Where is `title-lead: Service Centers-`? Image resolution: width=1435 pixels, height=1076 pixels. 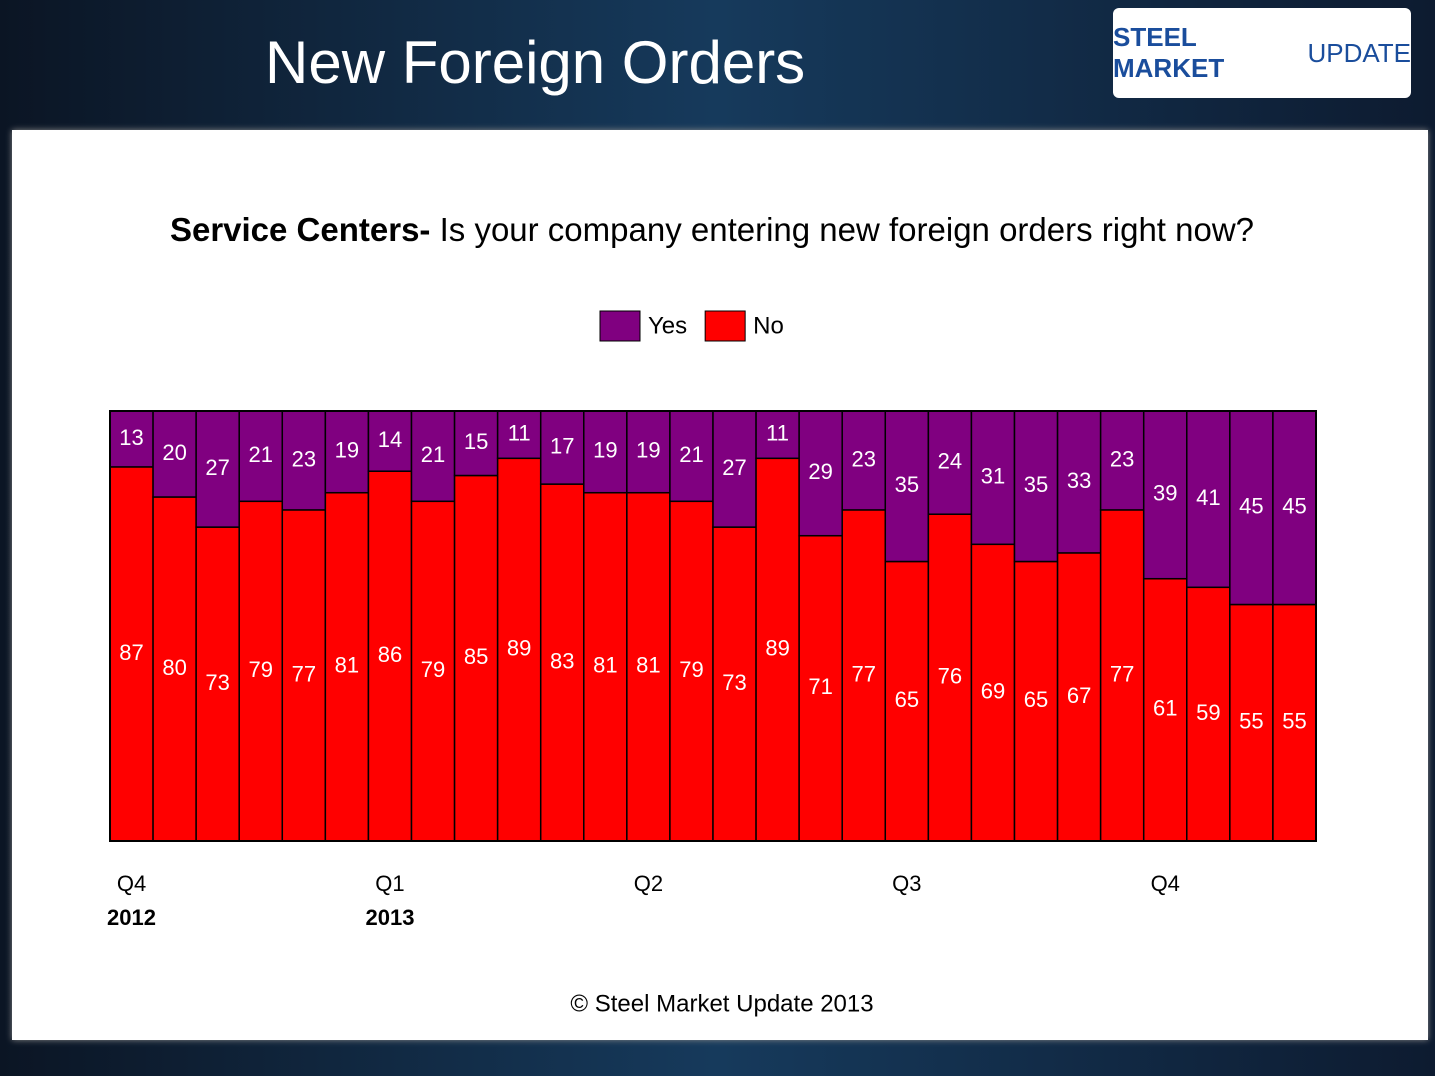 title-lead: Service Centers- is located at coordinates (300, 229).